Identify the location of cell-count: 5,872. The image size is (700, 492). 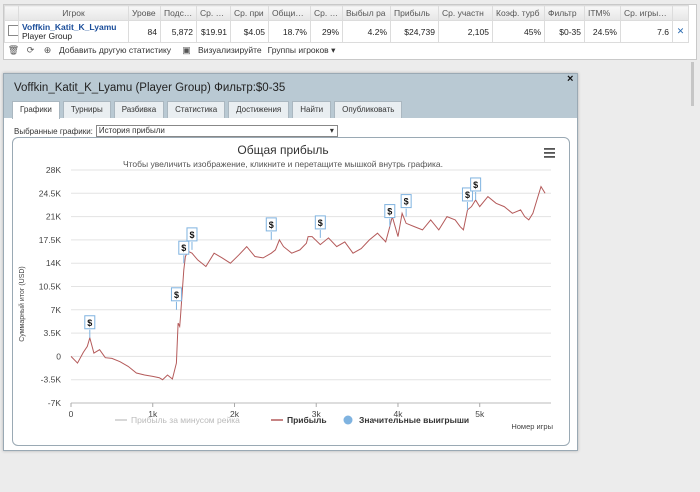
(178, 31).